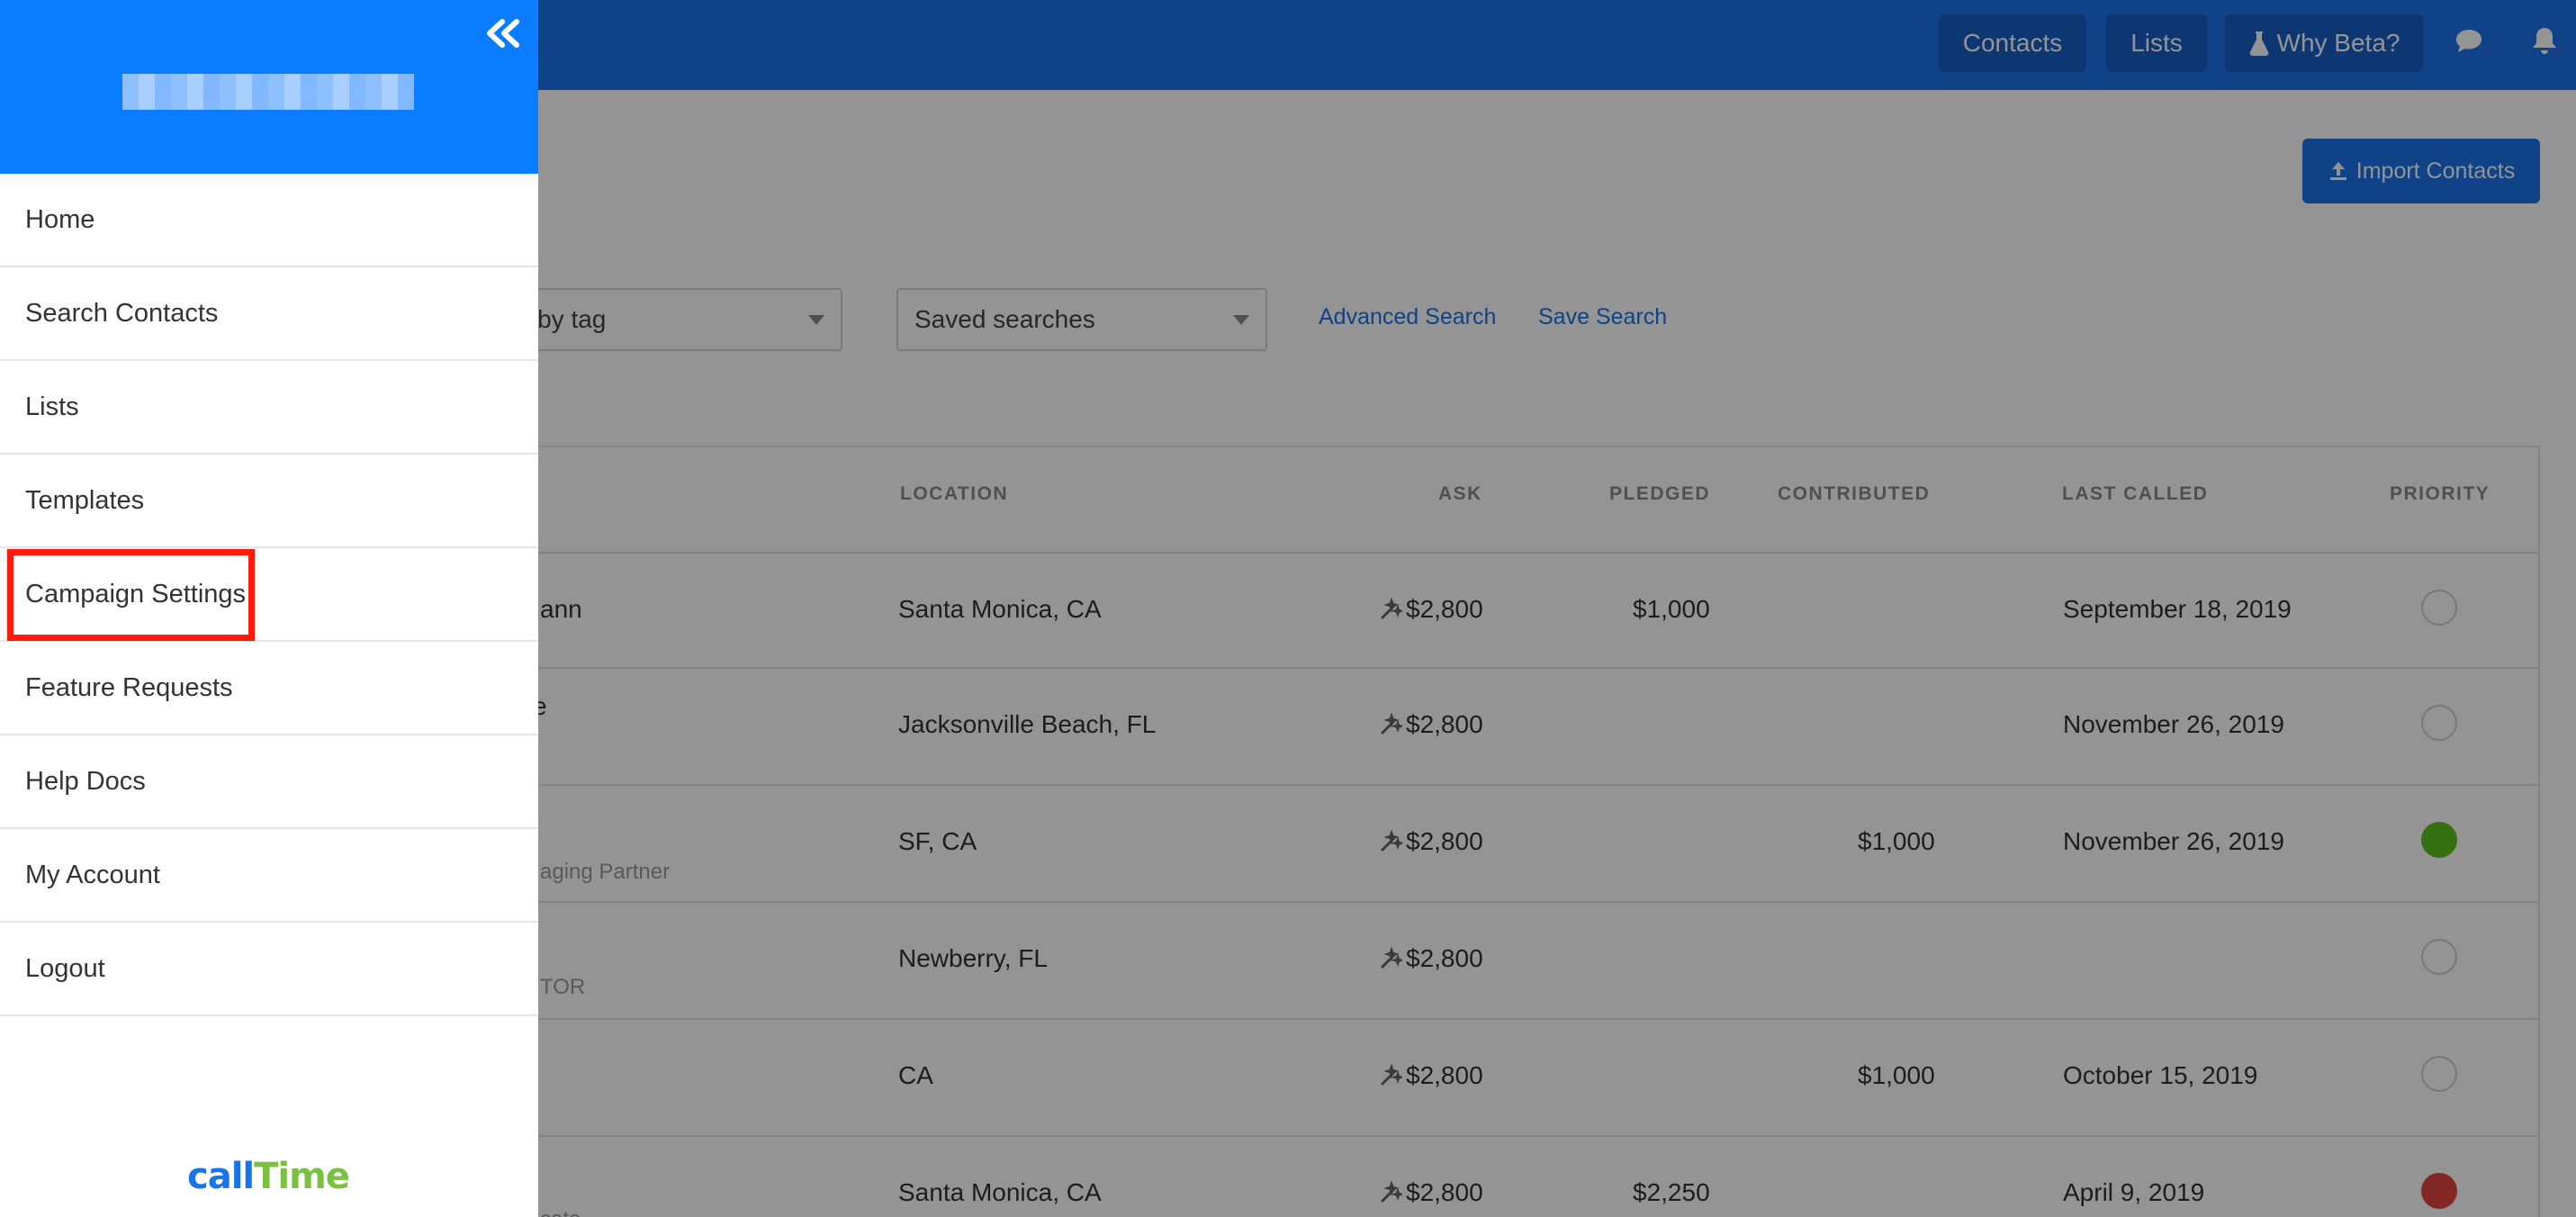 This screenshot has width=2576, height=1217. Describe the element at coordinates (561, 609) in the screenshot. I see `contact-name: ann` at that location.